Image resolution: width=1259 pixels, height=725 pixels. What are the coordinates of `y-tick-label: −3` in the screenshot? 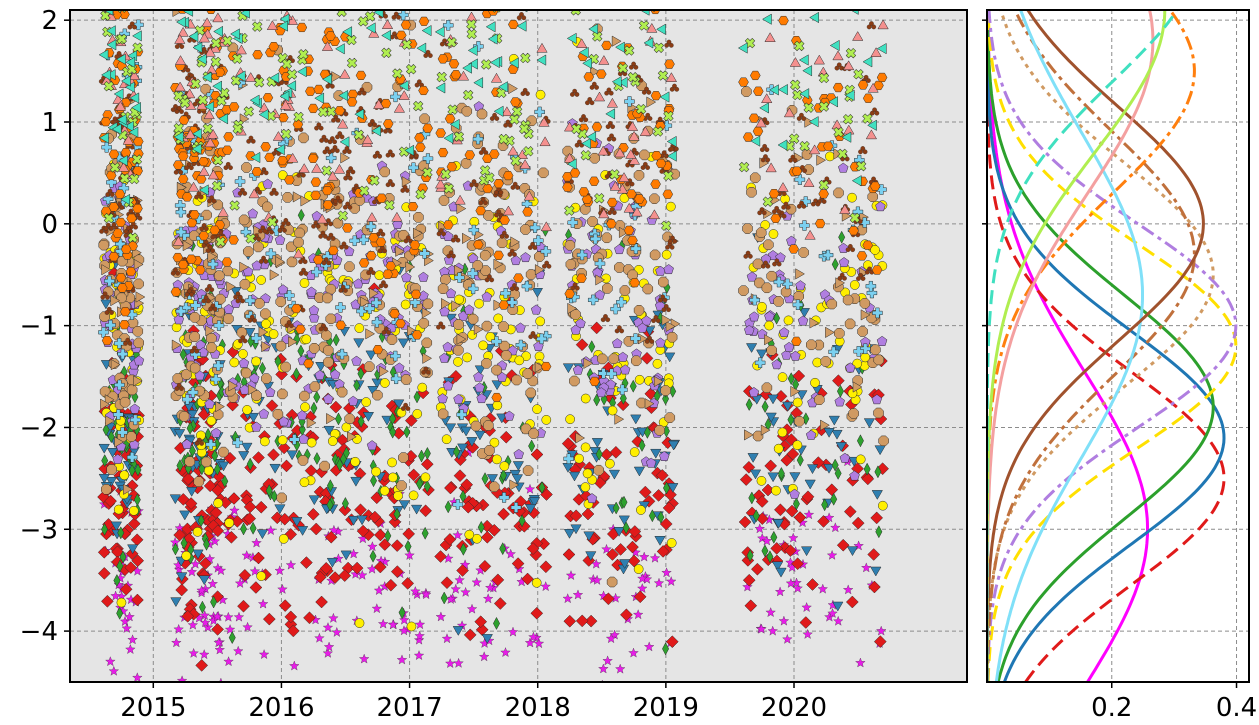 It's located at (39, 530).